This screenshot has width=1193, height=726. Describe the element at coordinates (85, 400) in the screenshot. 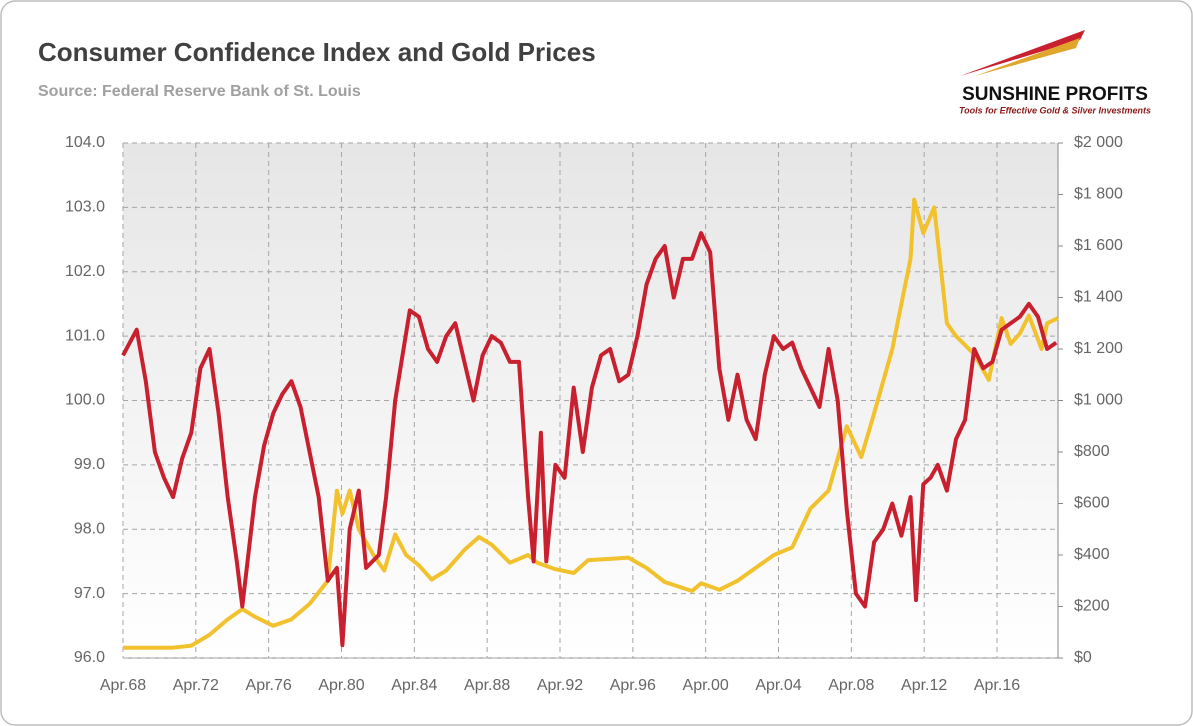

I see `y-tick-label: 100.0` at that location.